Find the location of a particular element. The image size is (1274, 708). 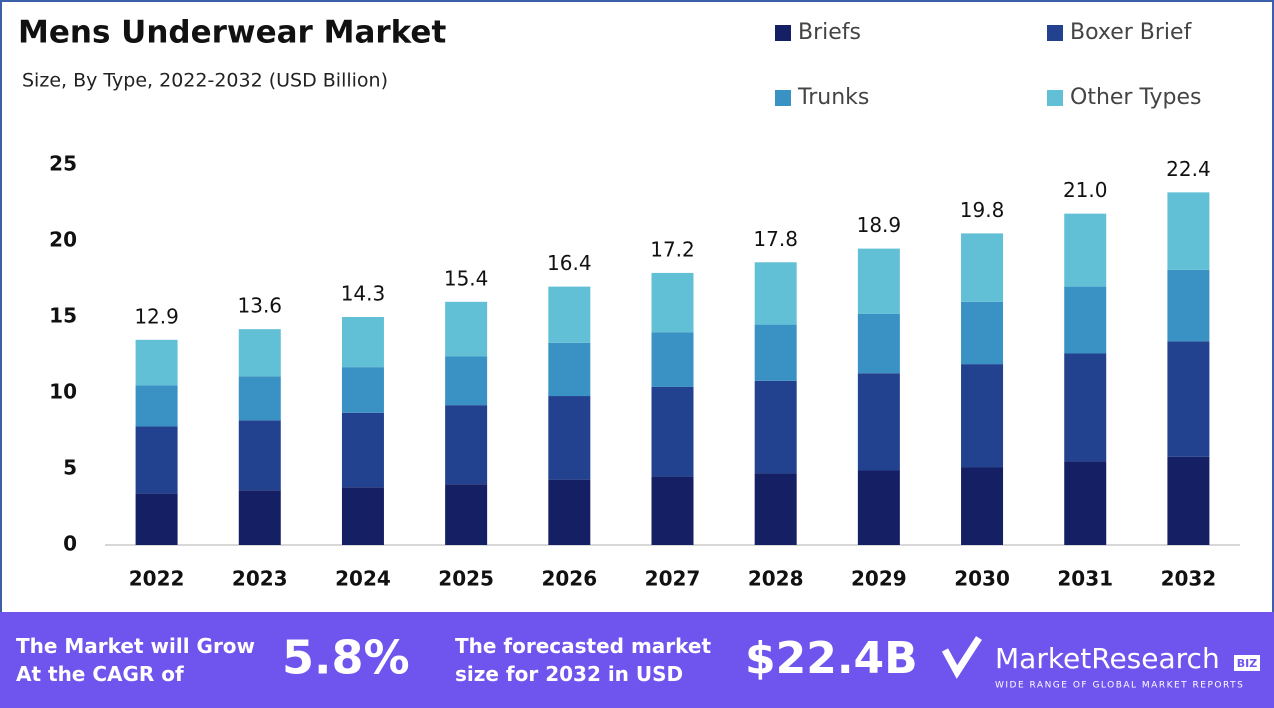

total-label: 16.4 is located at coordinates (569, 263).